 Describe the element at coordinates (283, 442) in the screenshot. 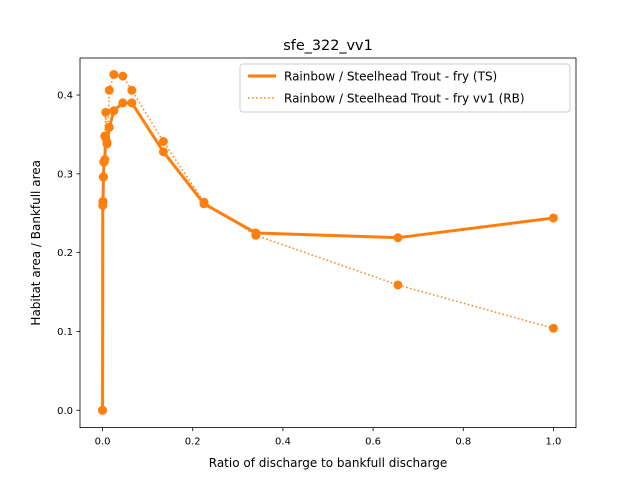

I see `x-tick-label: 0.4` at that location.